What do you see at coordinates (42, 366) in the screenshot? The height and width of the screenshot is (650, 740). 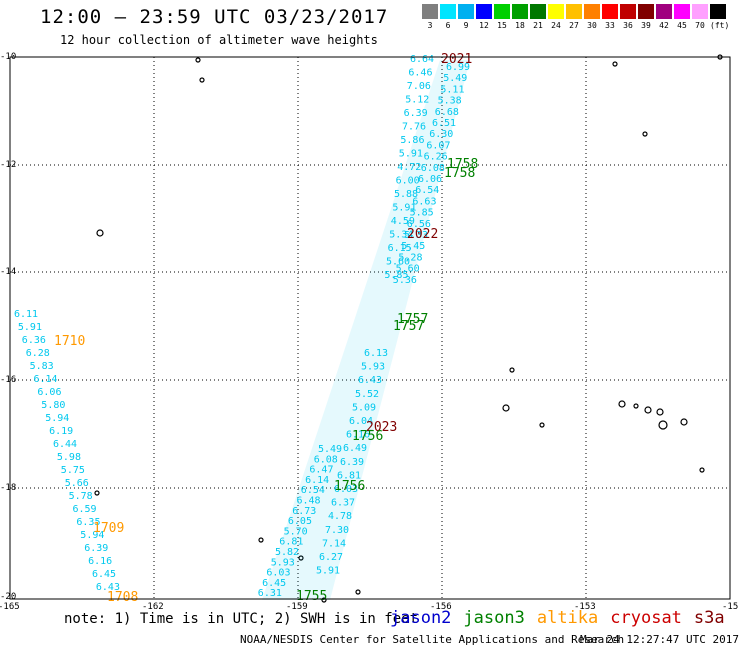 I see `swh-value-left-track: 5.83` at bounding box center [42, 366].